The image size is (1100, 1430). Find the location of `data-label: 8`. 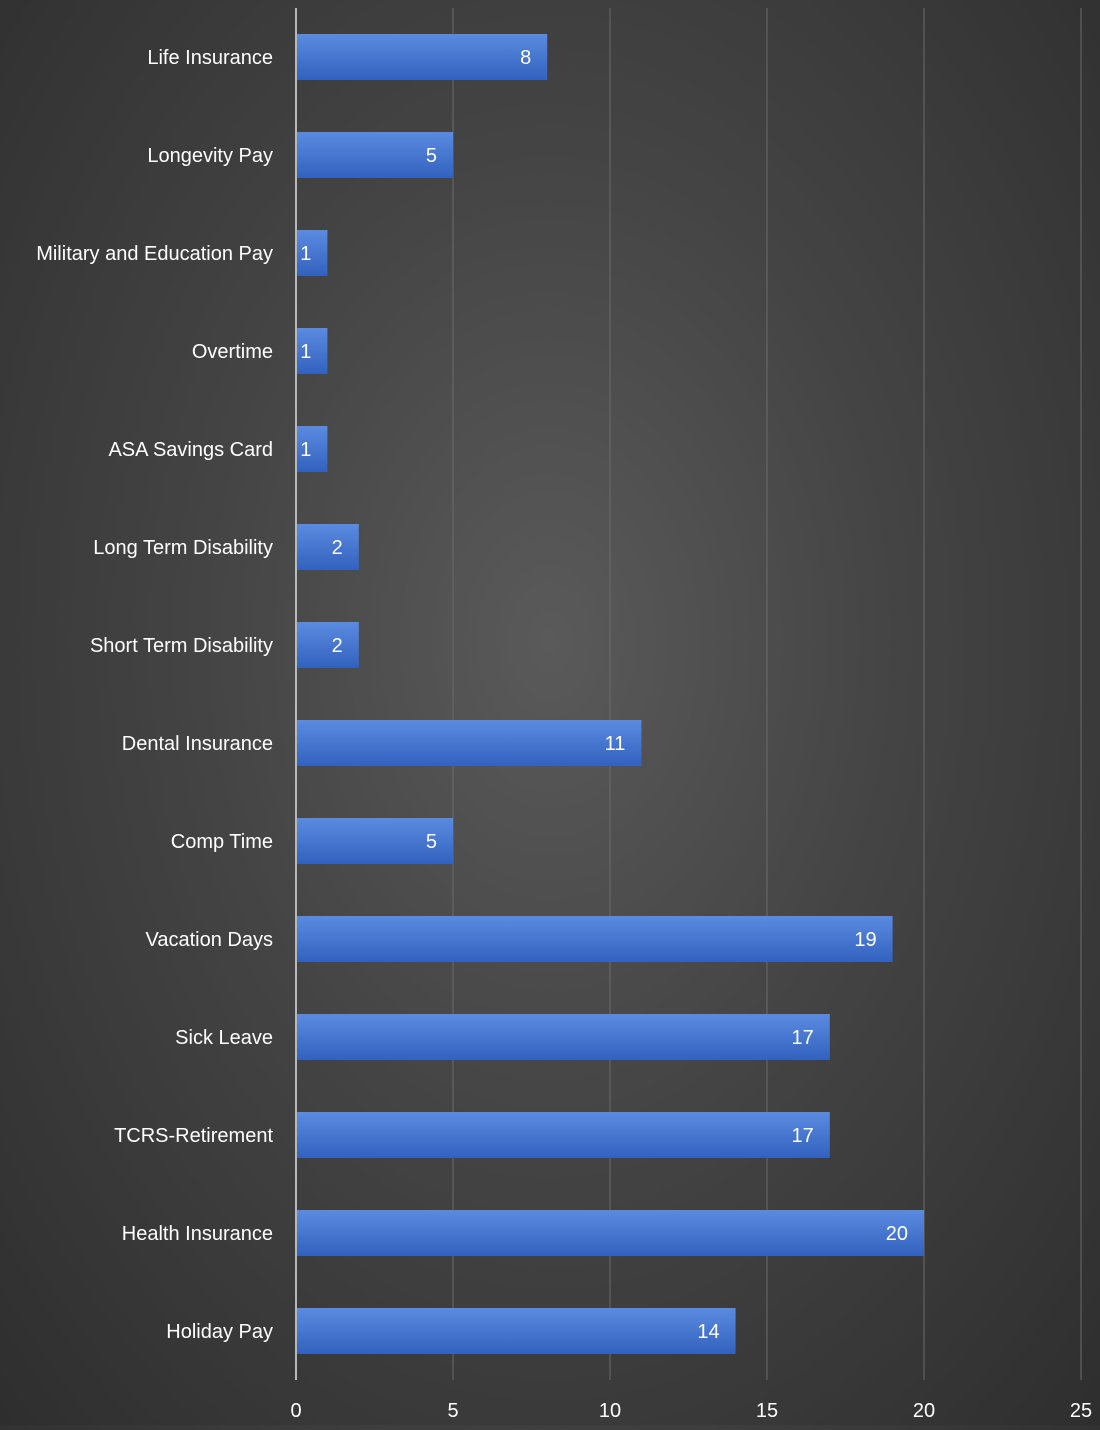

data-label: 8 is located at coordinates (525, 58).